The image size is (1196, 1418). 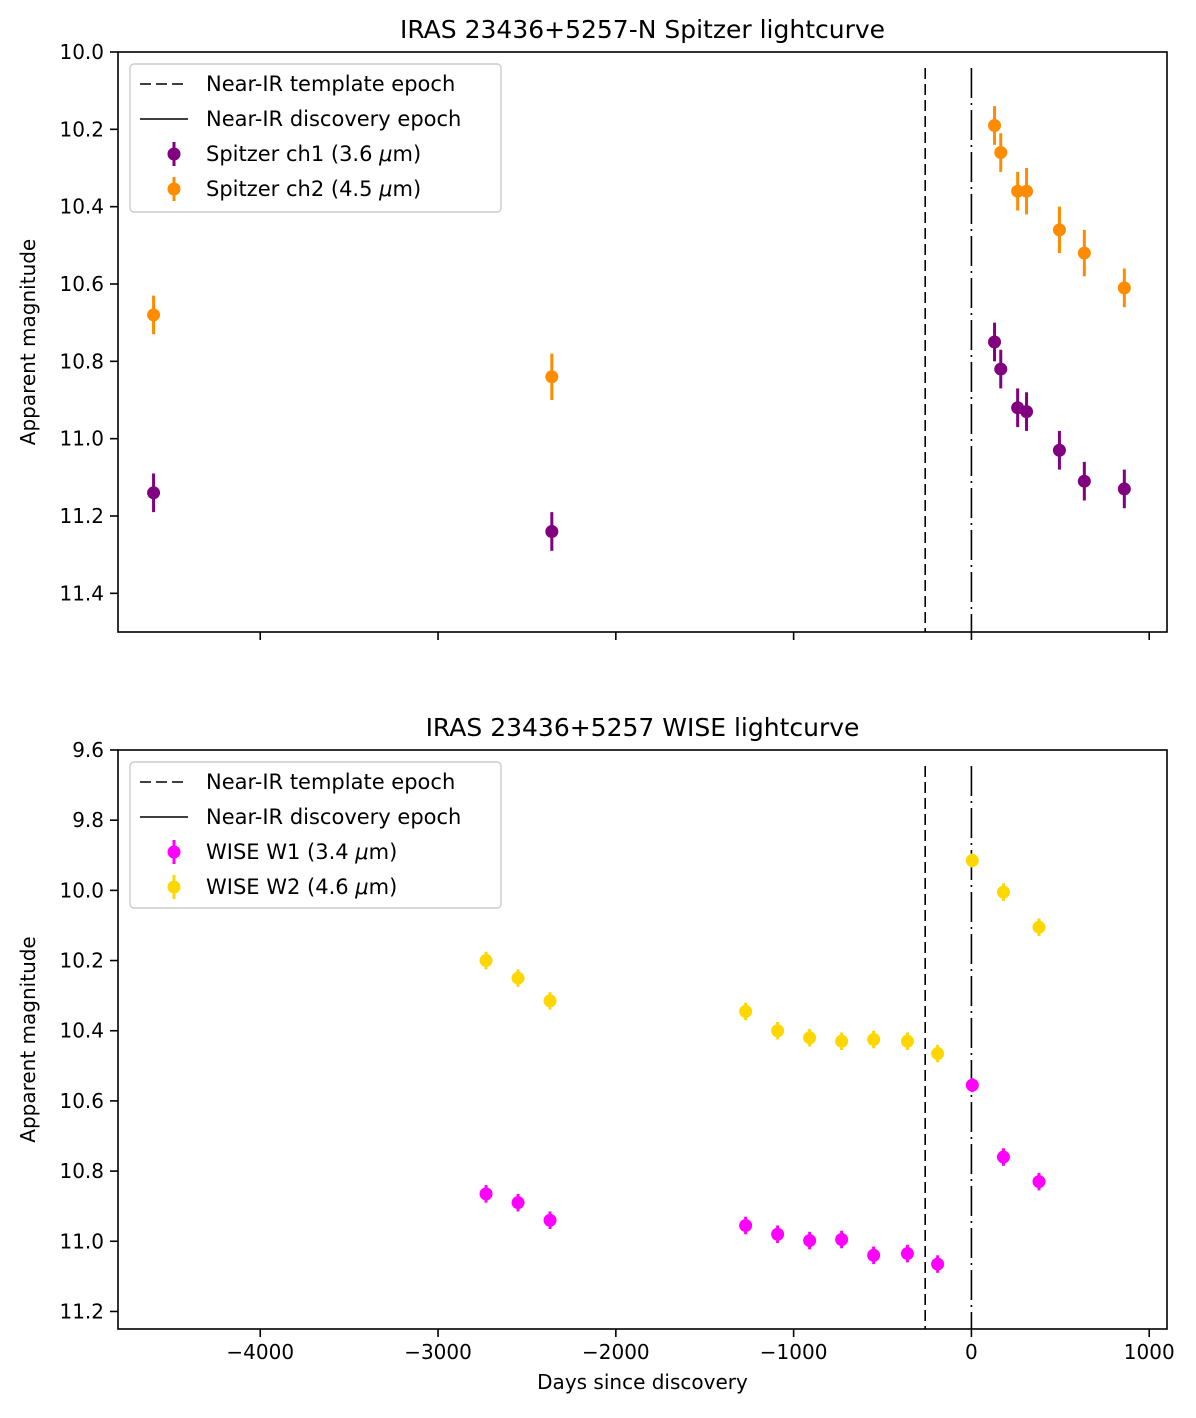 What do you see at coordinates (794, 1352) in the screenshot?
I see `x-tick-label: −1000` at bounding box center [794, 1352].